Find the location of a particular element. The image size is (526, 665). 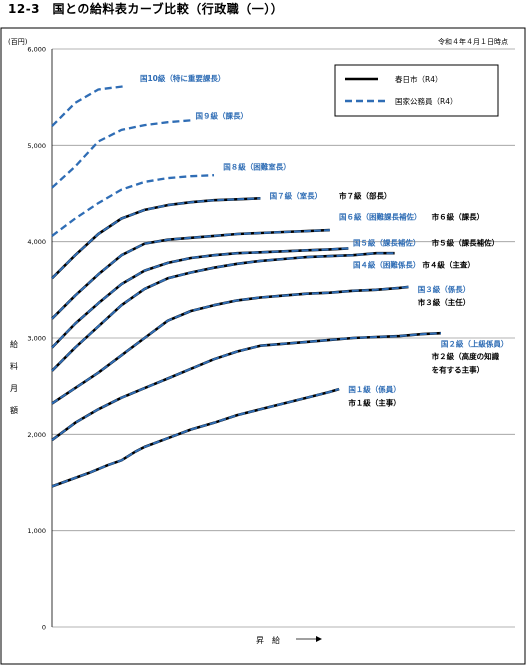

y-tick-label: 3,000 is located at coordinates (36, 339).